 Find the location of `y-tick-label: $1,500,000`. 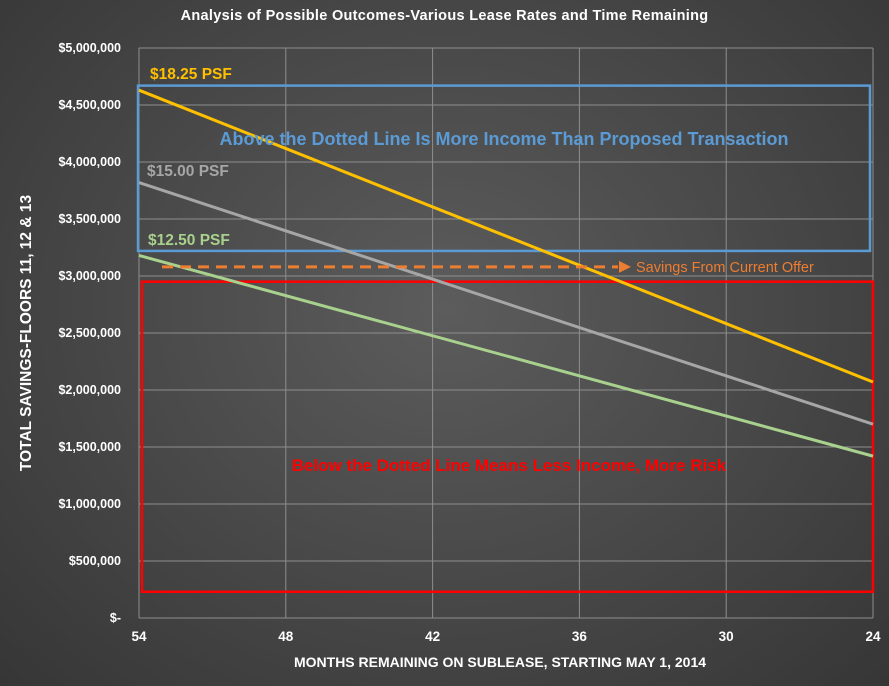

y-tick-label: $1,500,000 is located at coordinates (89, 447).